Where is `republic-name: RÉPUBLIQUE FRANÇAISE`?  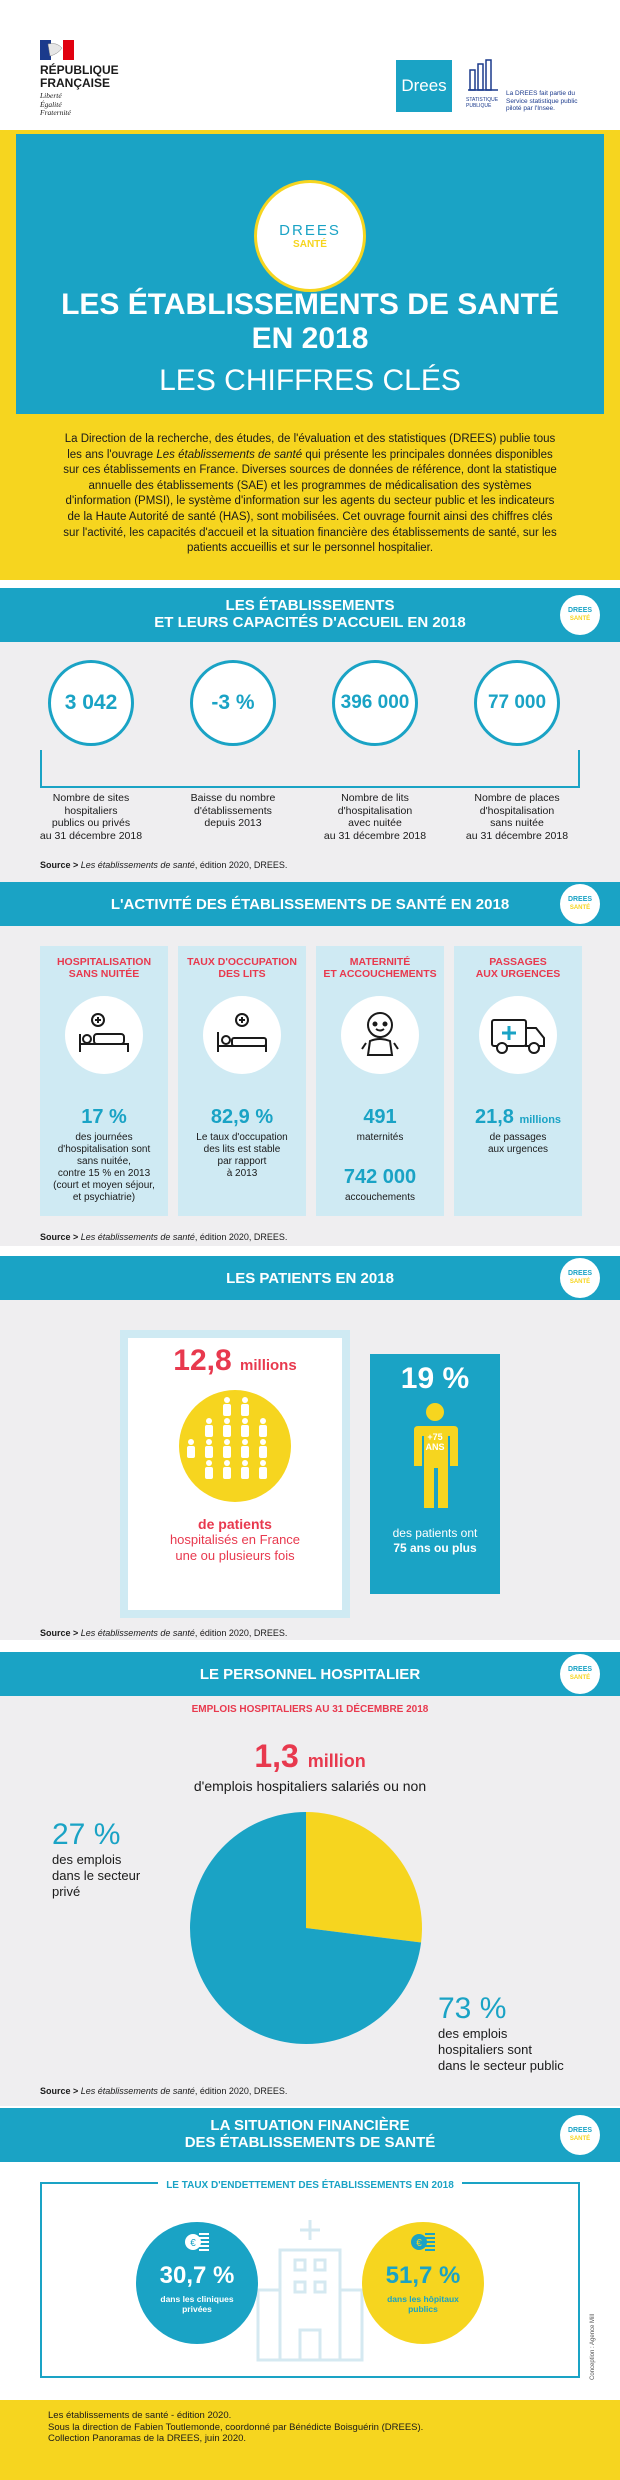
republic-name: RÉPUBLIQUE FRANÇAISE is located at coordinates (79, 76).